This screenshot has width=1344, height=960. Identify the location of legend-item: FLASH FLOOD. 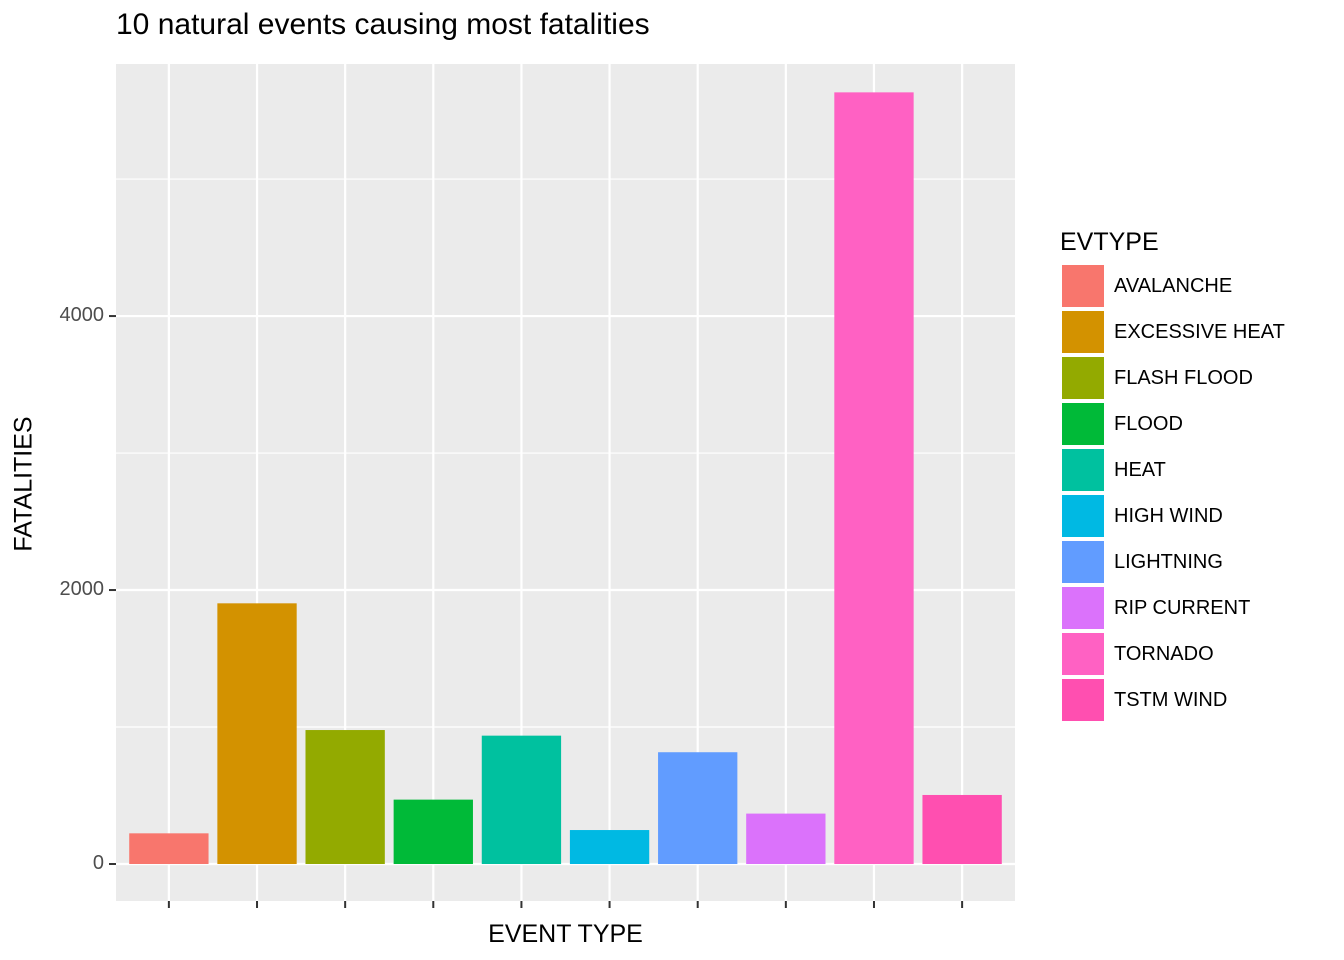
(1172, 378).